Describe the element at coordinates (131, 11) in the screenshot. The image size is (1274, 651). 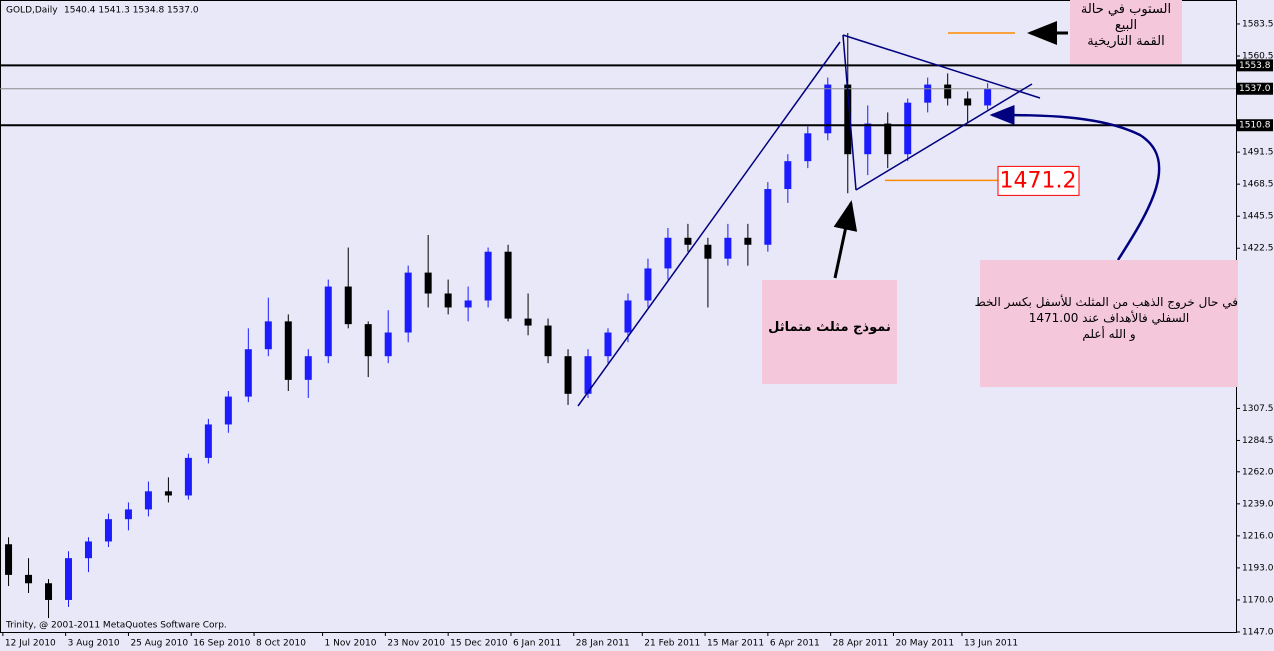
I see `header-prices: 1540.4 1541.3 1534.8 1537.0` at that location.